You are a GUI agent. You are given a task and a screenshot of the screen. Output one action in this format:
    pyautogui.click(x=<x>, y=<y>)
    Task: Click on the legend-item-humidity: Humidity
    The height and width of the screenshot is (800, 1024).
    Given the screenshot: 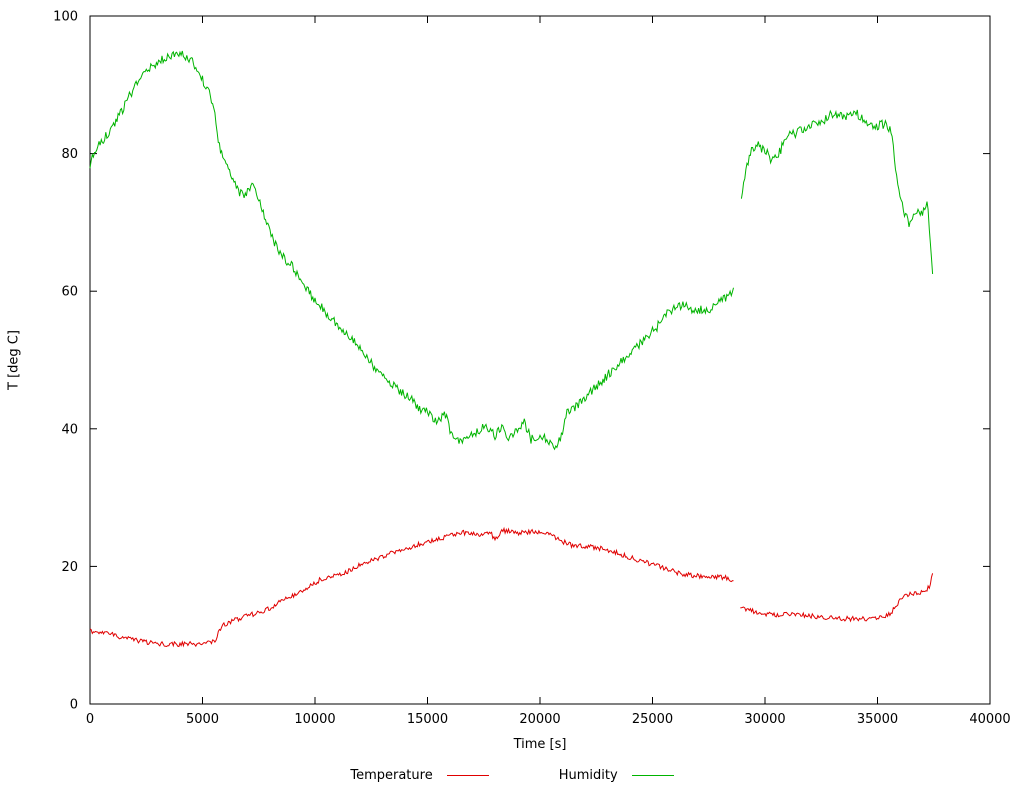 What is the action you would take?
    pyautogui.click(x=616, y=775)
    